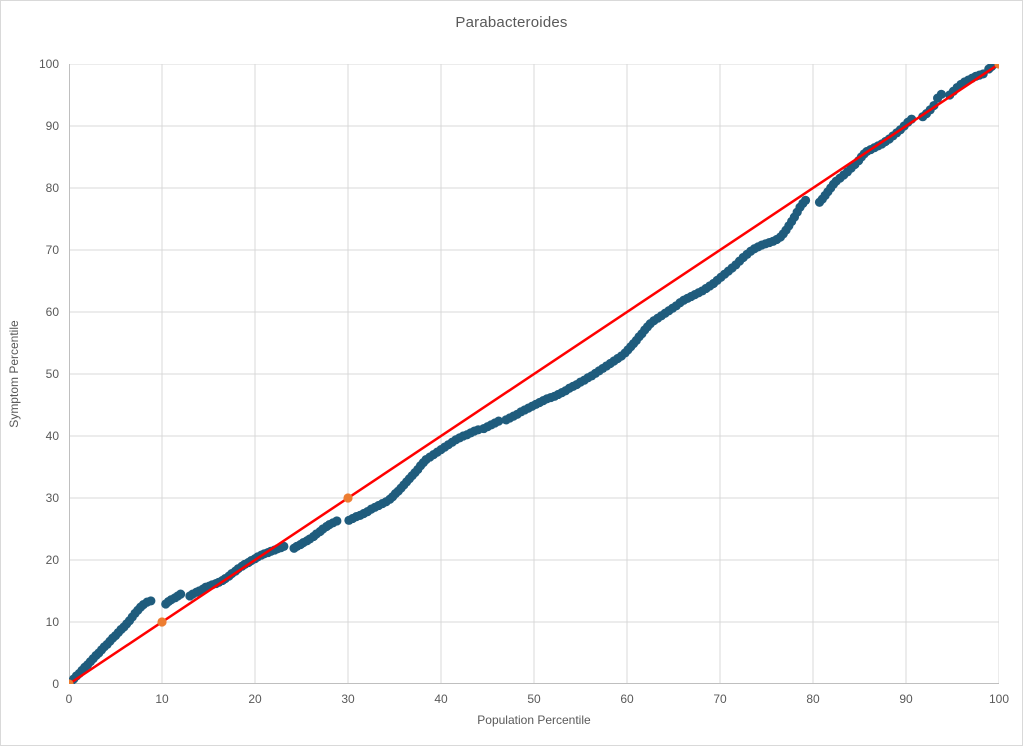 This screenshot has height=746, width=1023. Describe the element at coordinates (52, 312) in the screenshot. I see `y-tick-label: 60` at that location.